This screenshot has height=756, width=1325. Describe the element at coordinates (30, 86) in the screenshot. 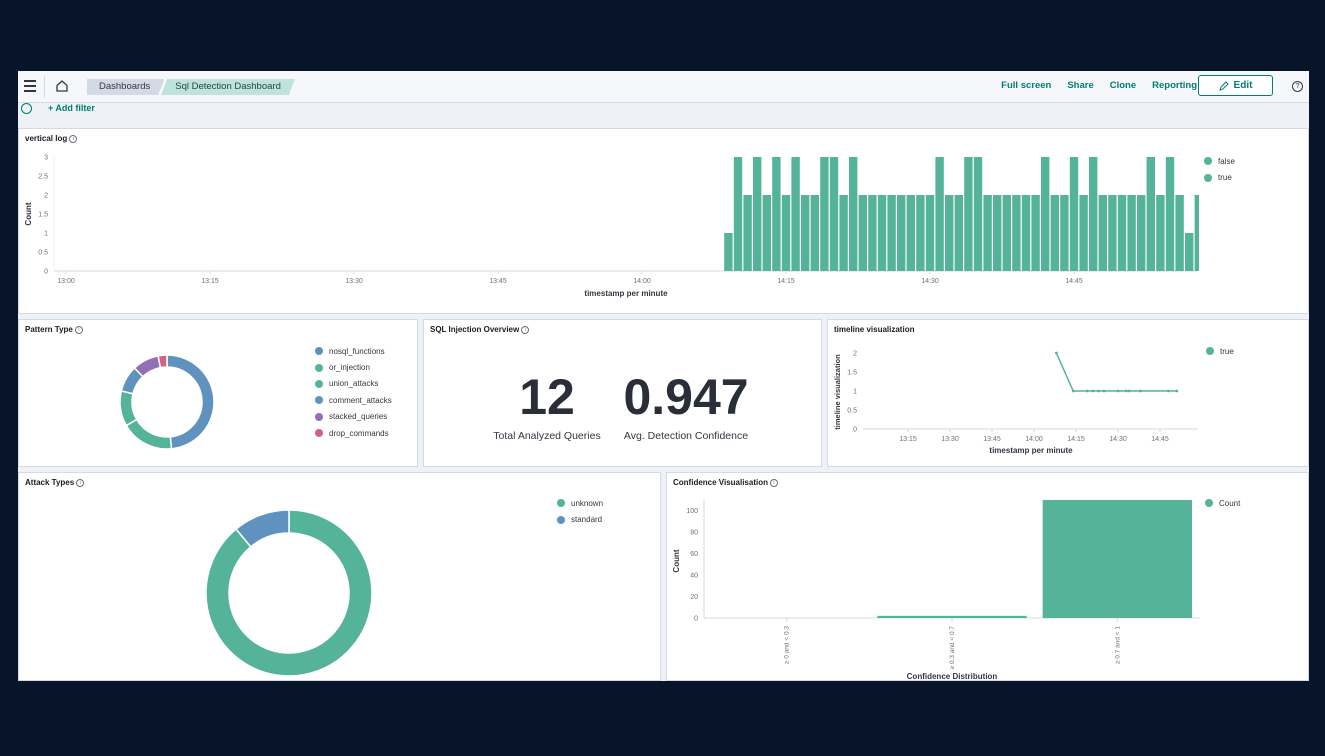

I see `menu-icon` at that location.